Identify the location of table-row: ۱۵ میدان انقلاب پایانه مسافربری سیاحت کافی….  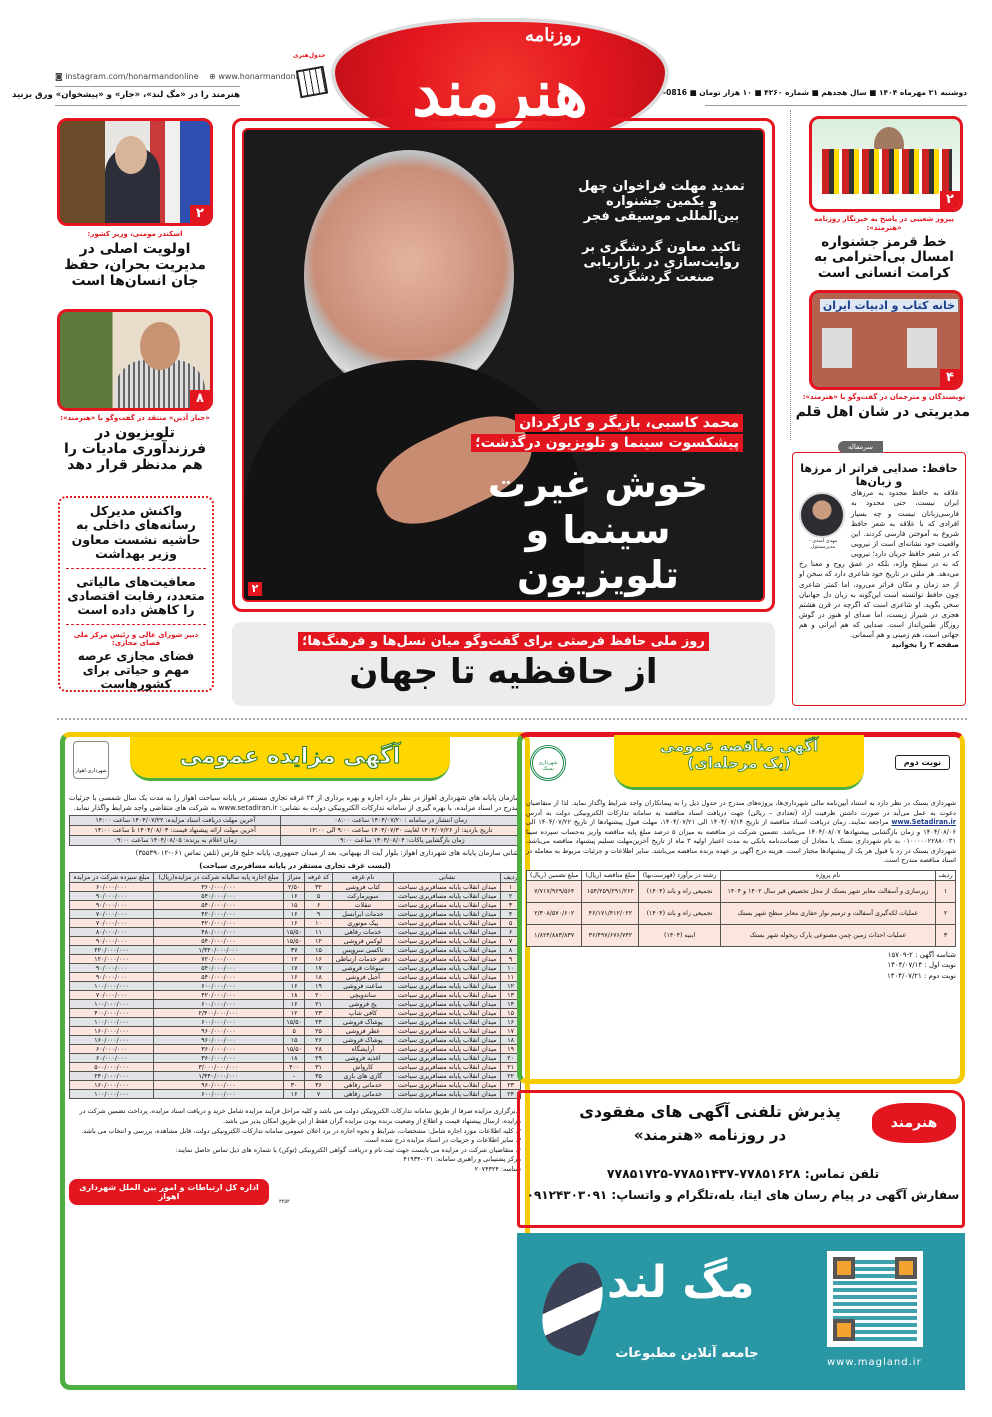
(294, 1013).